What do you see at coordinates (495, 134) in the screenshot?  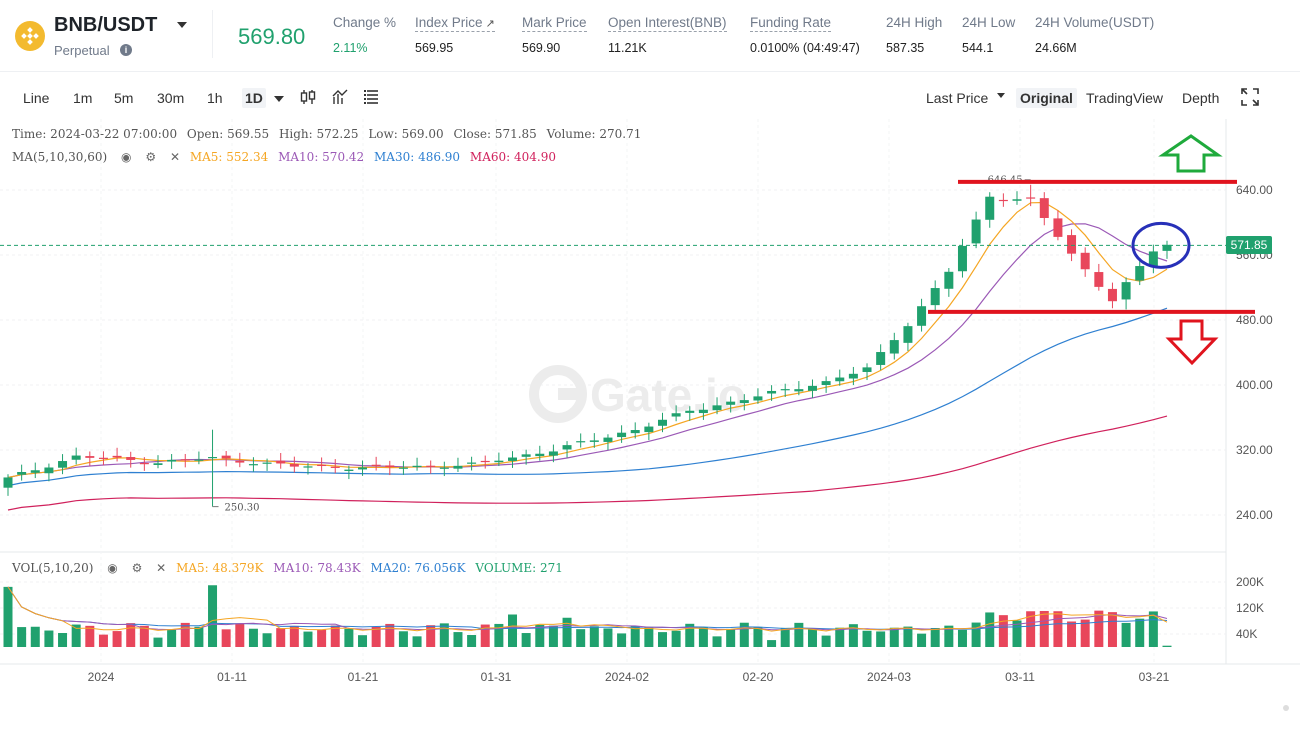 I see `ohlc-close: Close: 571.85` at bounding box center [495, 134].